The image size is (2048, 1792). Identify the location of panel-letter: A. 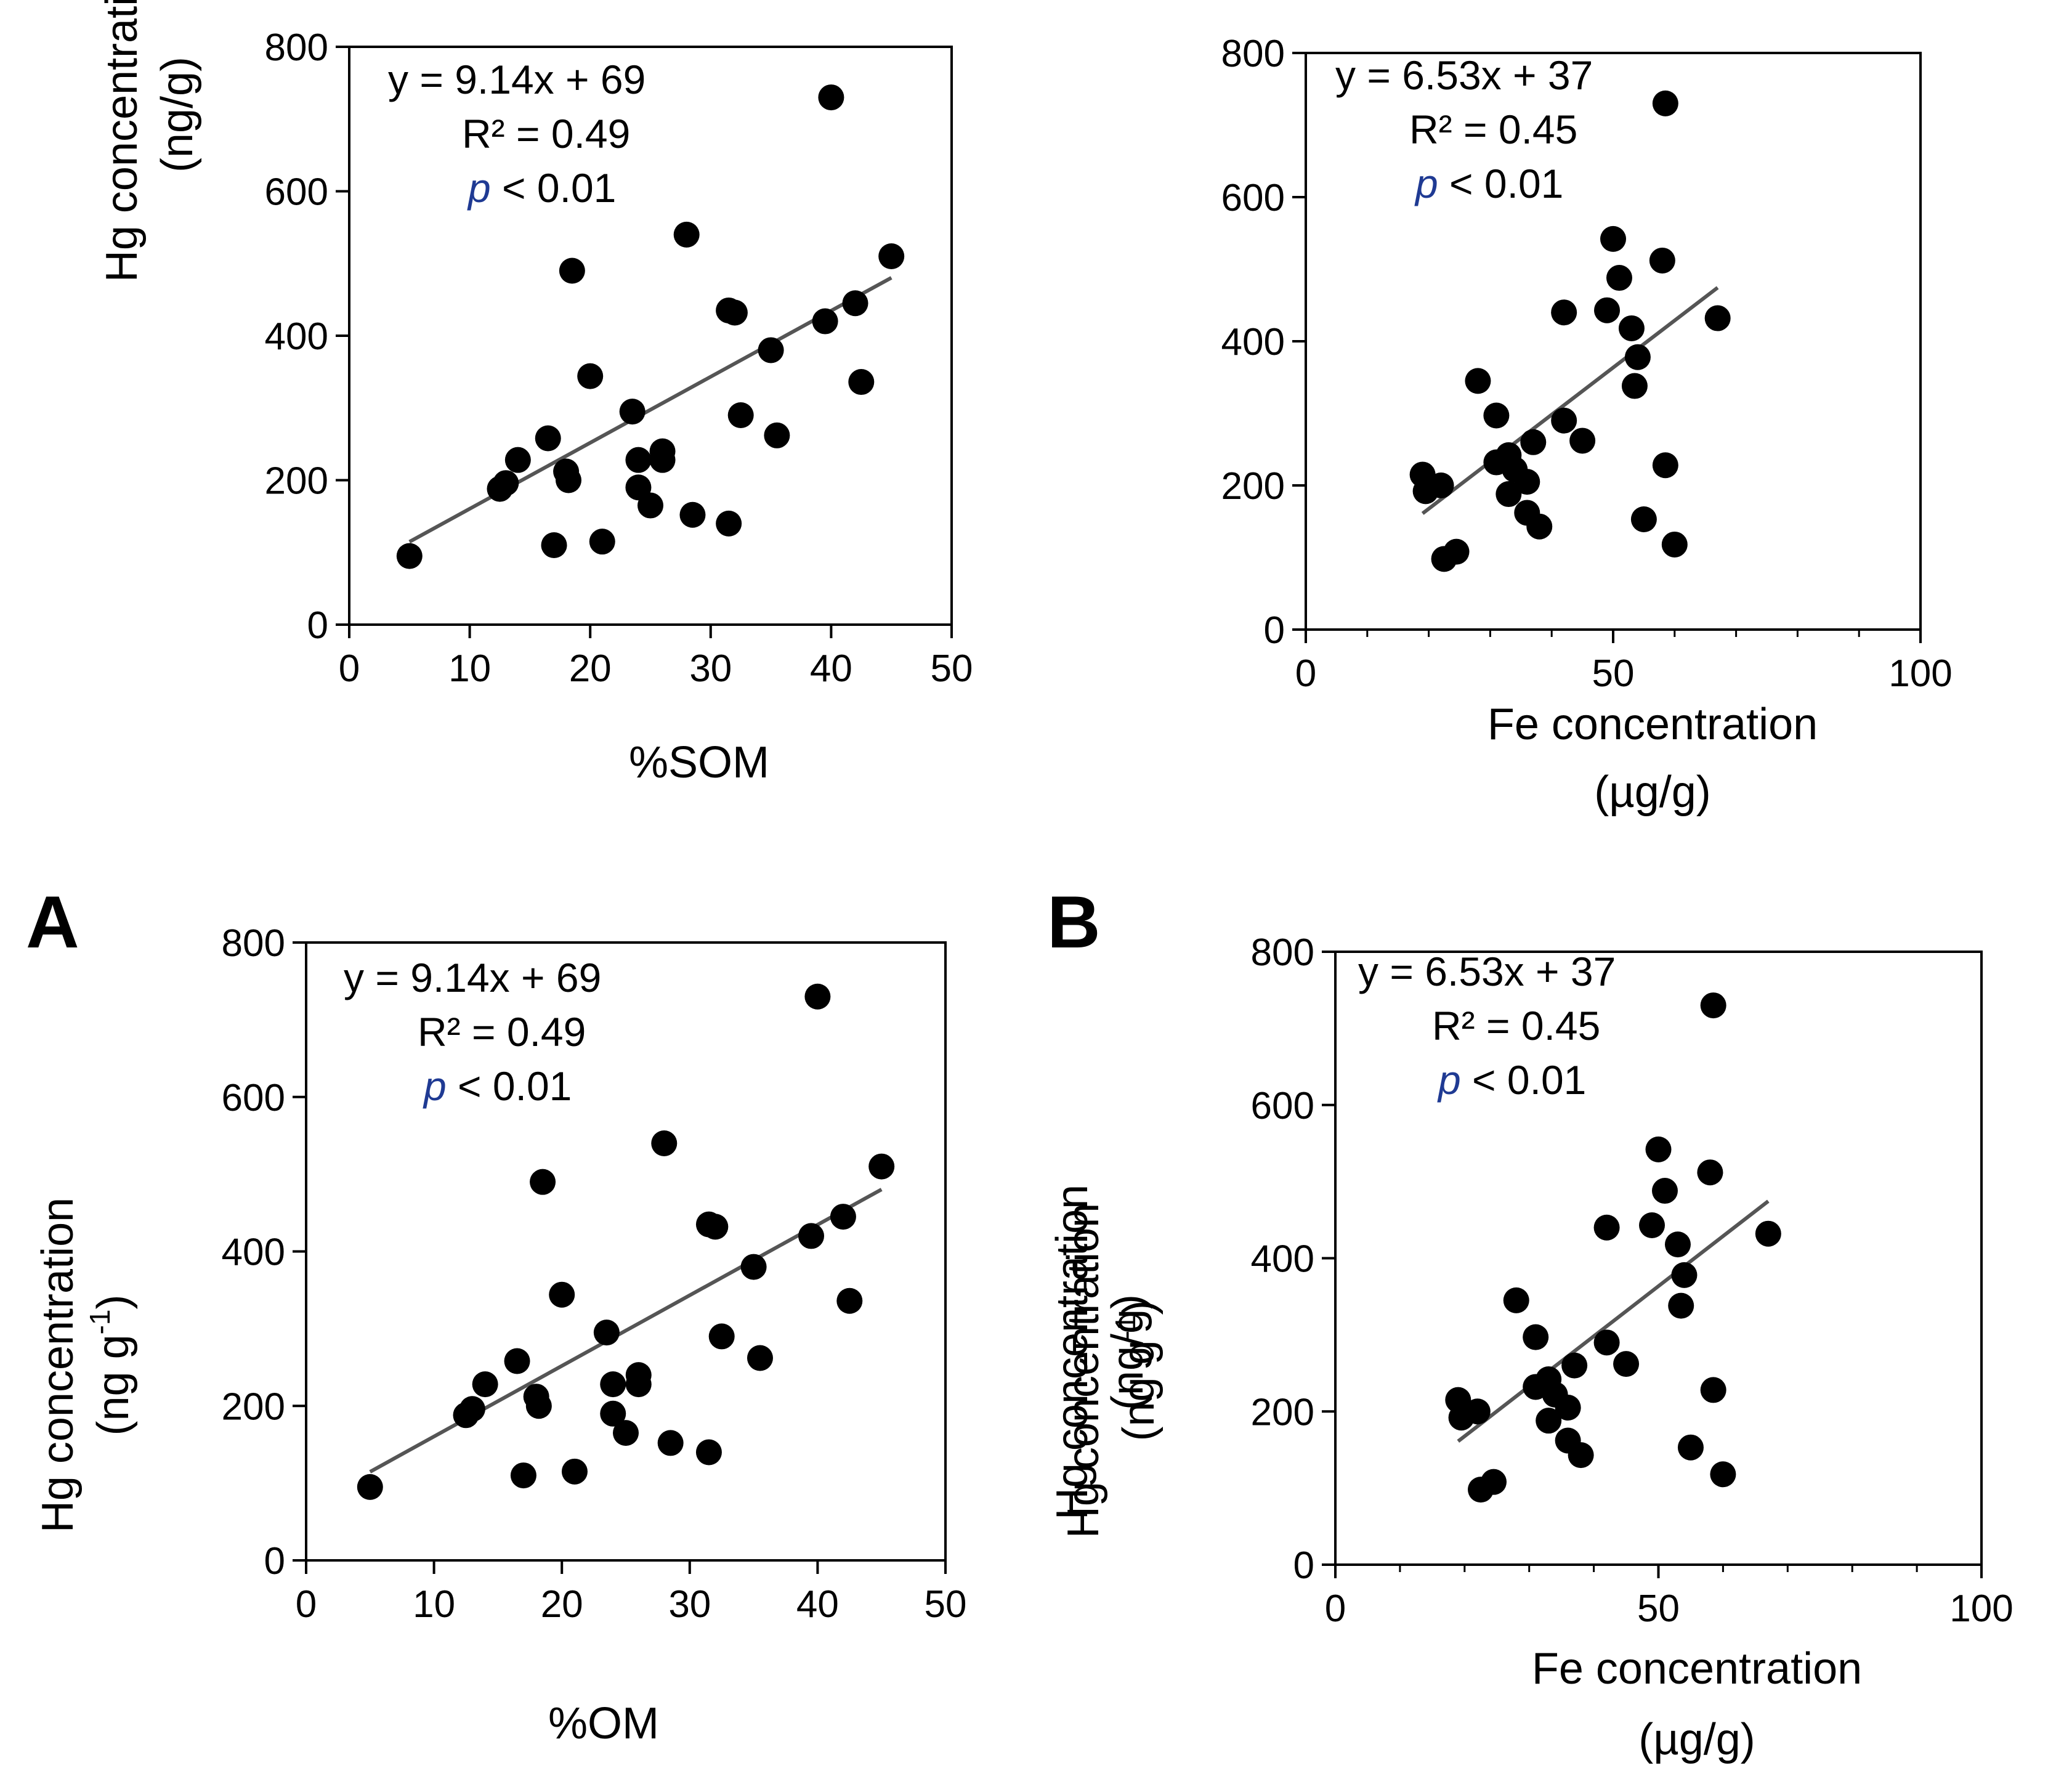
(52, 922).